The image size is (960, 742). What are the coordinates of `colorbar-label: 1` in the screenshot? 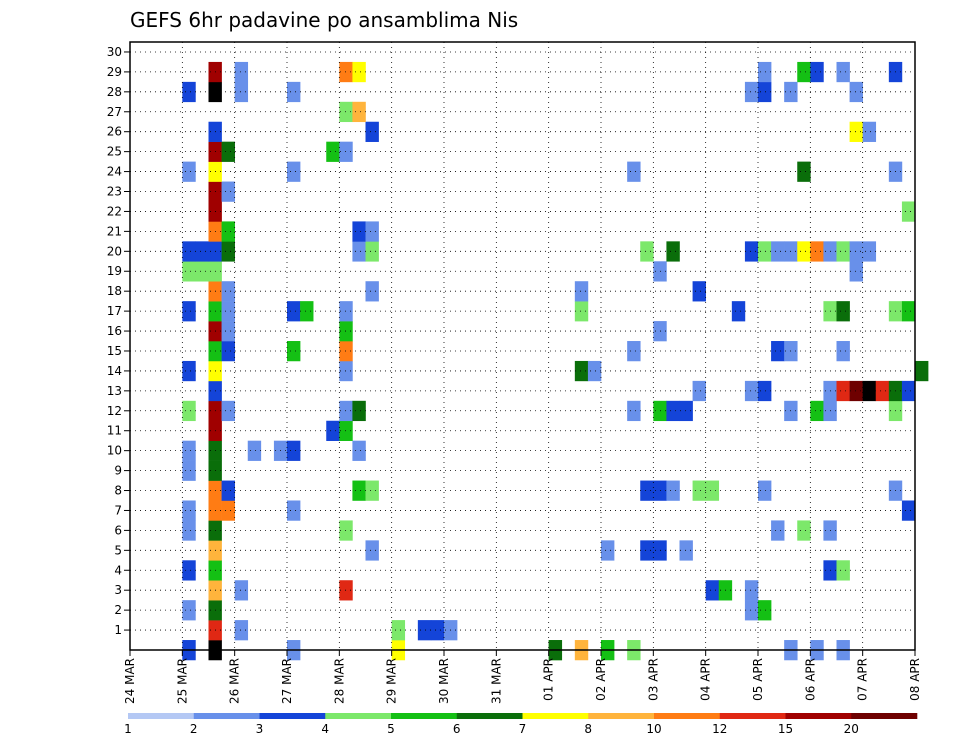 It's located at (128, 729).